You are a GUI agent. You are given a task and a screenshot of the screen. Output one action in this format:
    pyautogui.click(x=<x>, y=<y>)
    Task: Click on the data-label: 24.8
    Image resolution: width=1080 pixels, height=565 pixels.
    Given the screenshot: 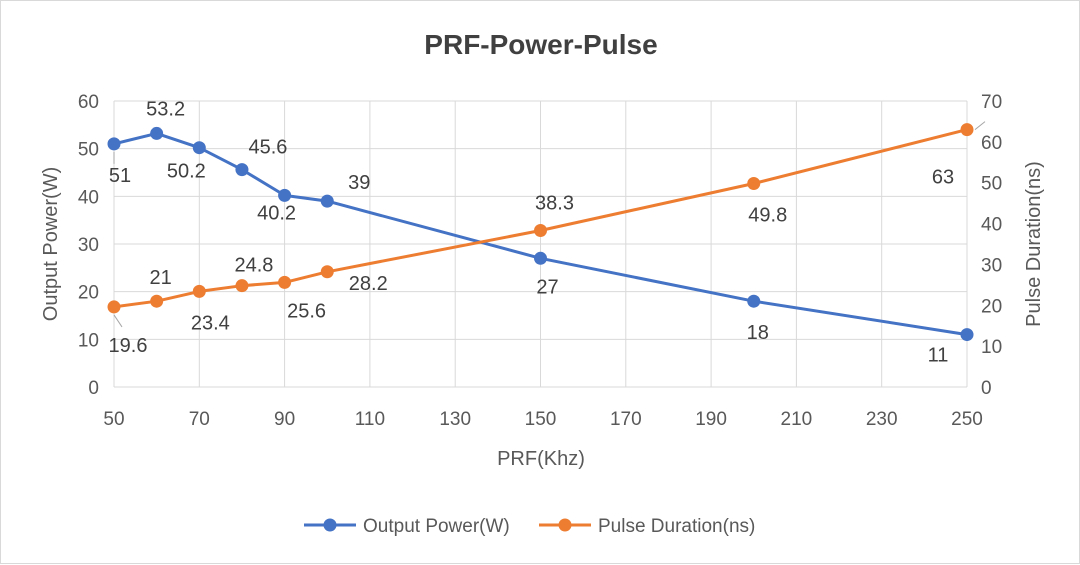 What is the action you would take?
    pyautogui.click(x=253, y=266)
    